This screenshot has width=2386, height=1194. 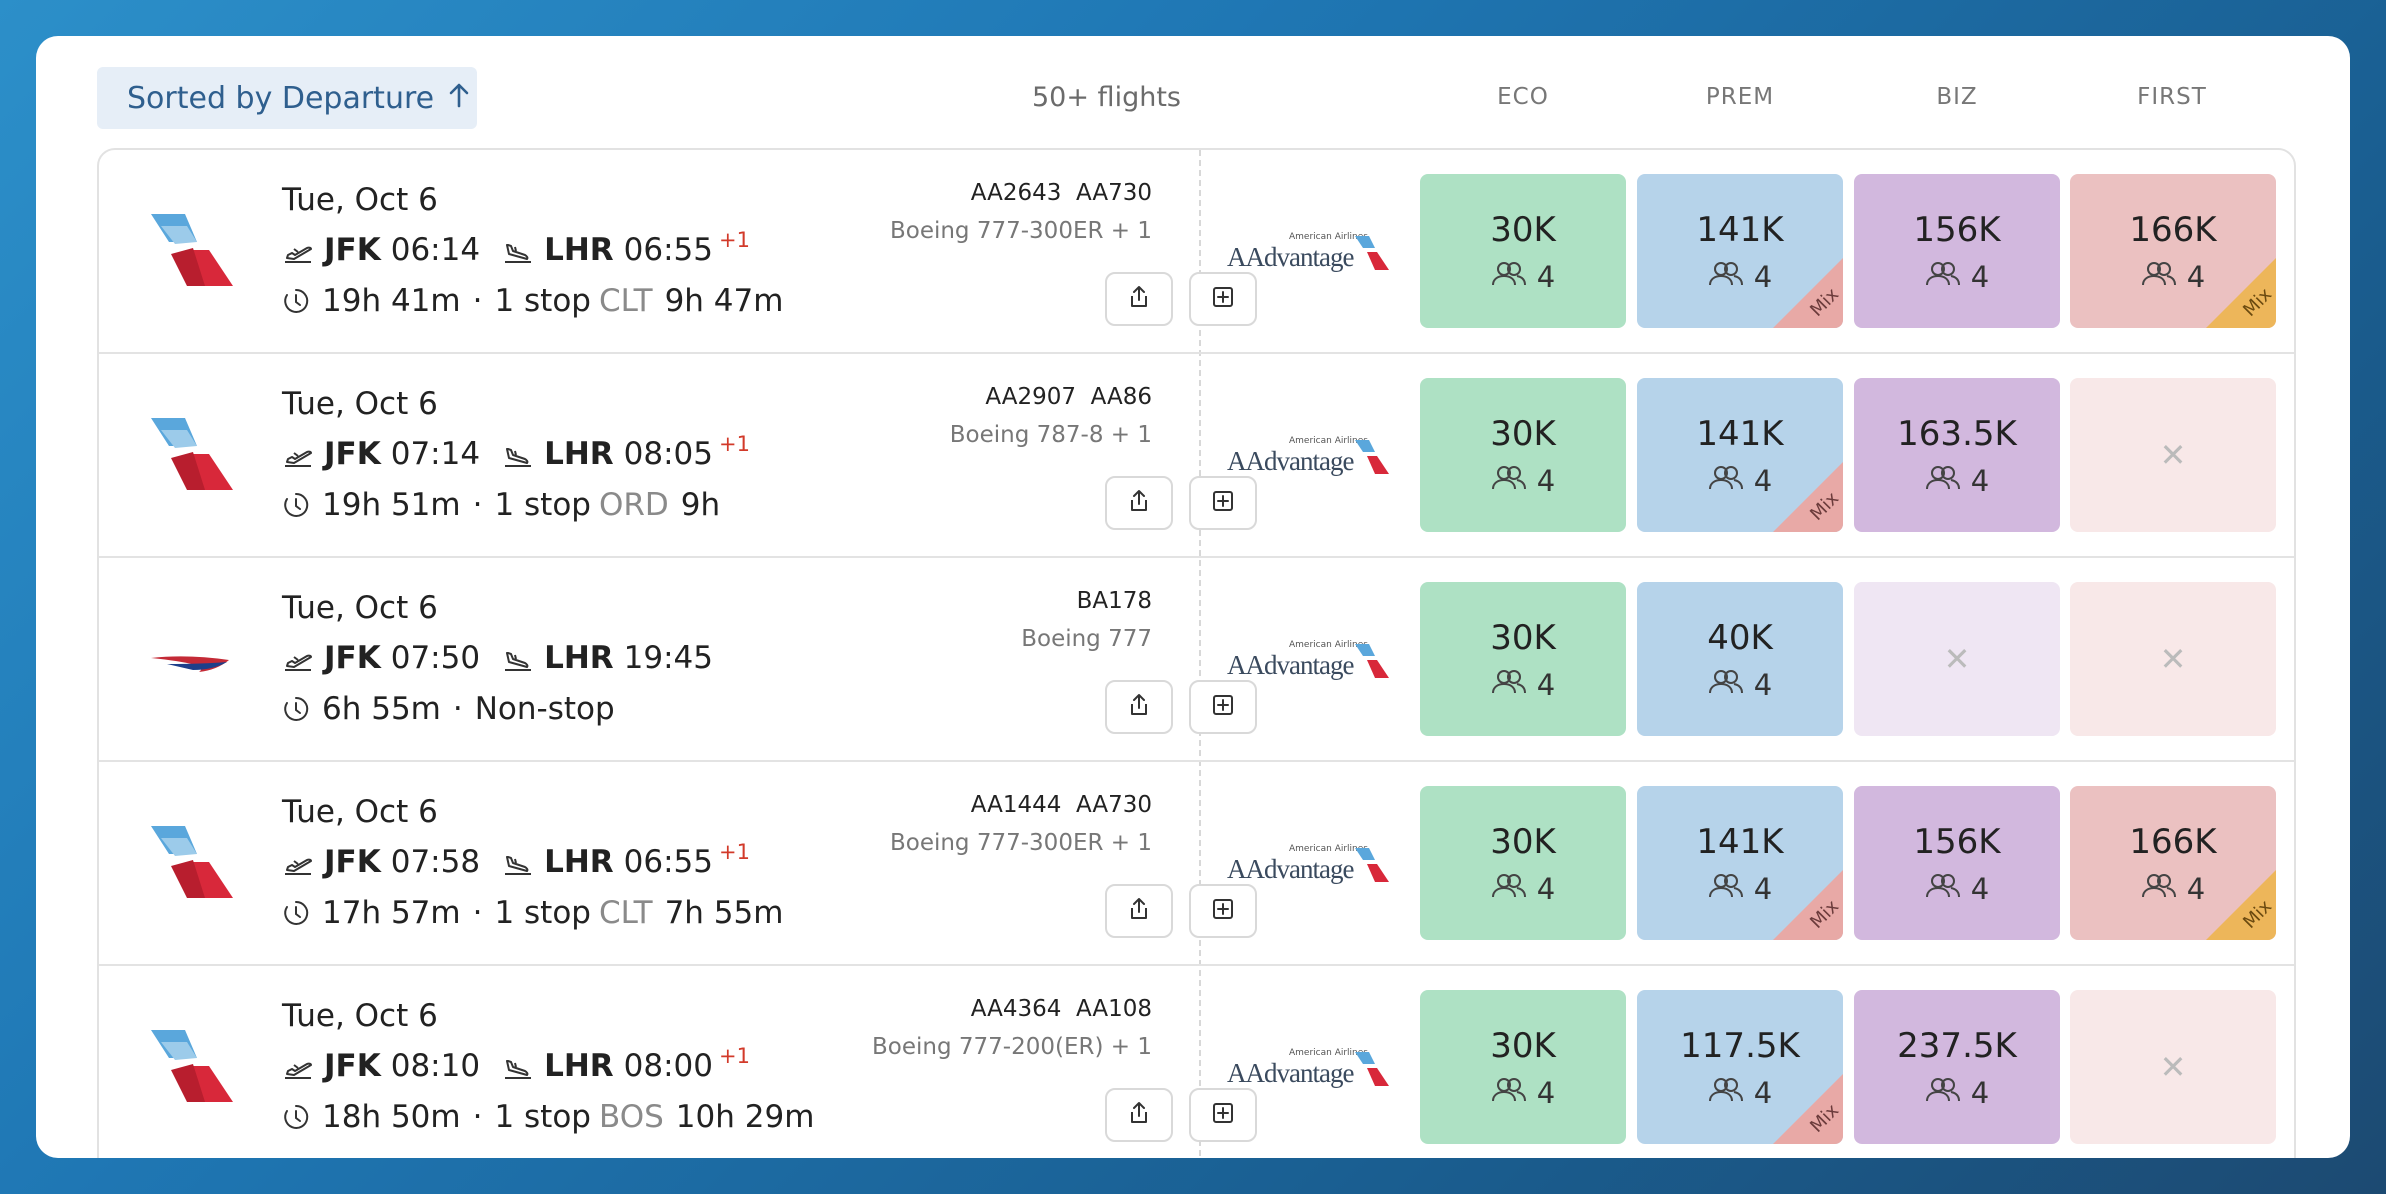 I want to click on fare-points: 40K, so click(x=1740, y=638).